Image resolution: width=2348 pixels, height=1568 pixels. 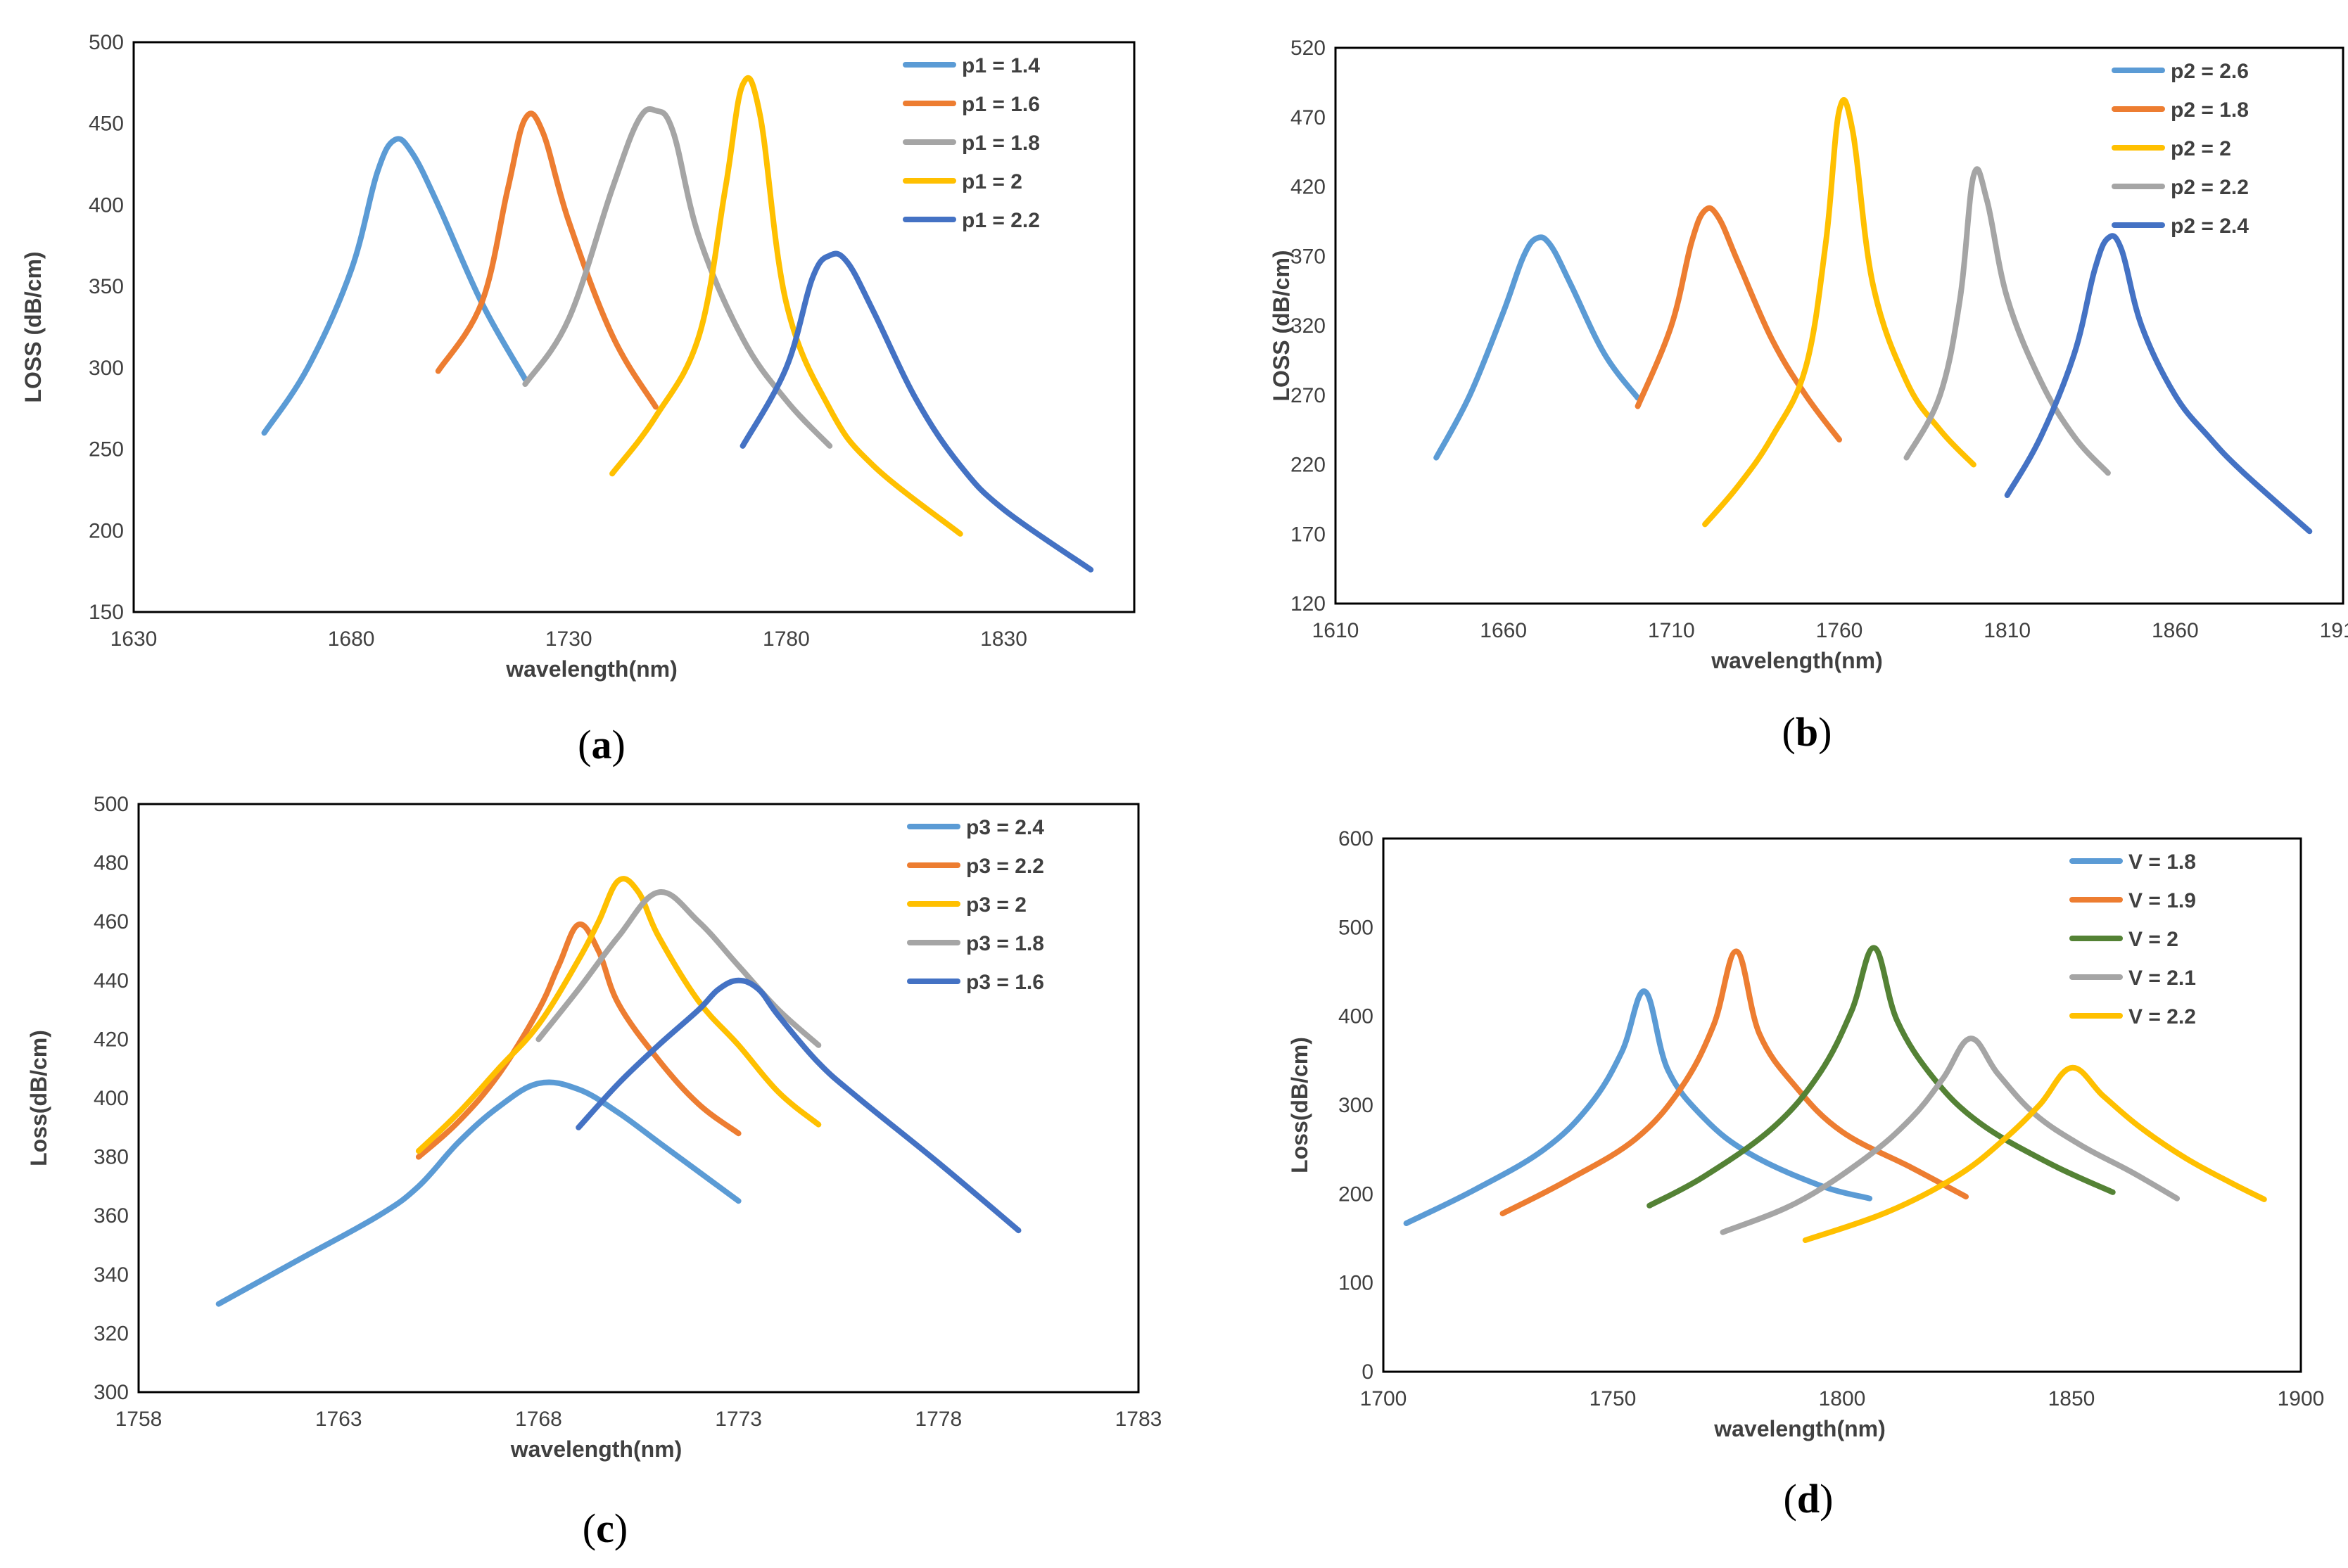 What do you see at coordinates (2162, 978) in the screenshot?
I see `legend-label: V = 2.1` at bounding box center [2162, 978].